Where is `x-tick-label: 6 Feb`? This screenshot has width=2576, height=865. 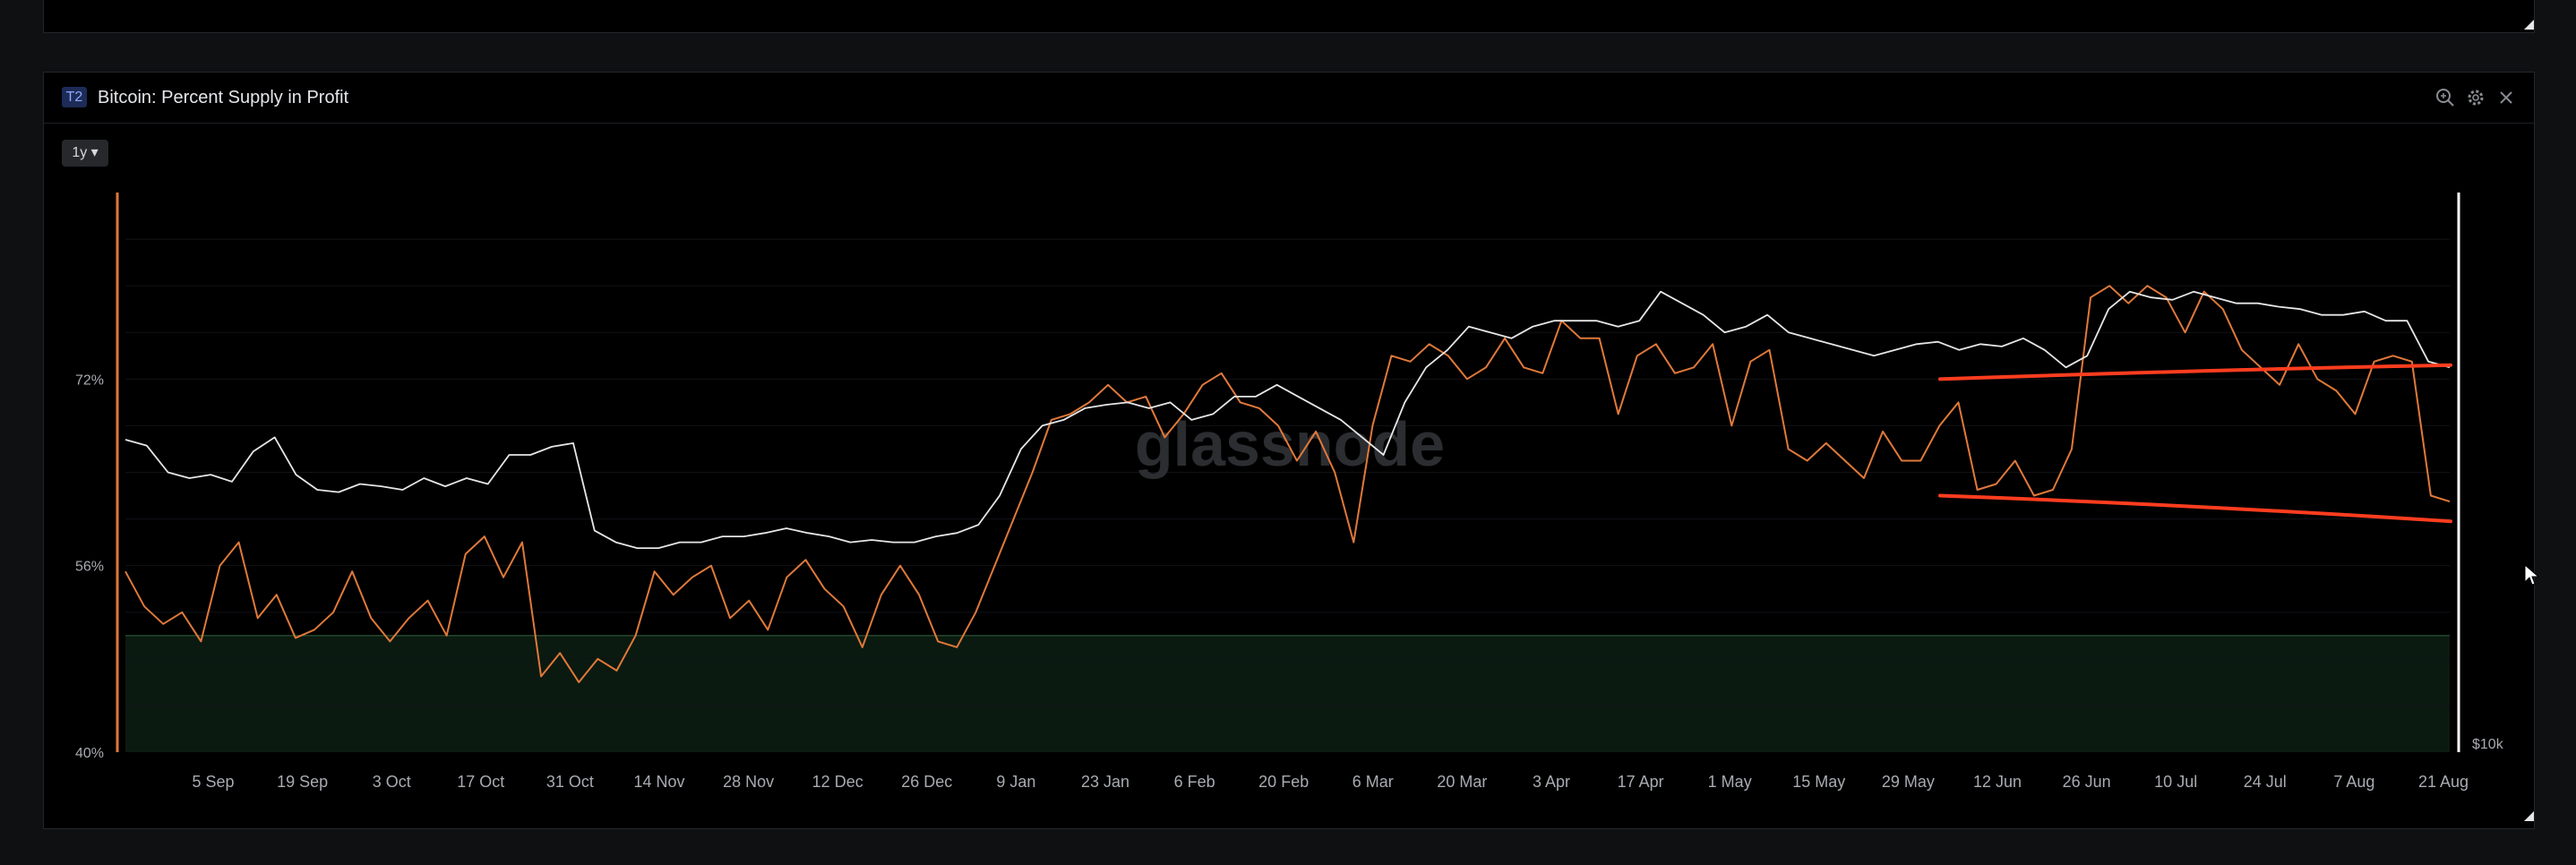
x-tick-label: 6 Feb is located at coordinates (1194, 782).